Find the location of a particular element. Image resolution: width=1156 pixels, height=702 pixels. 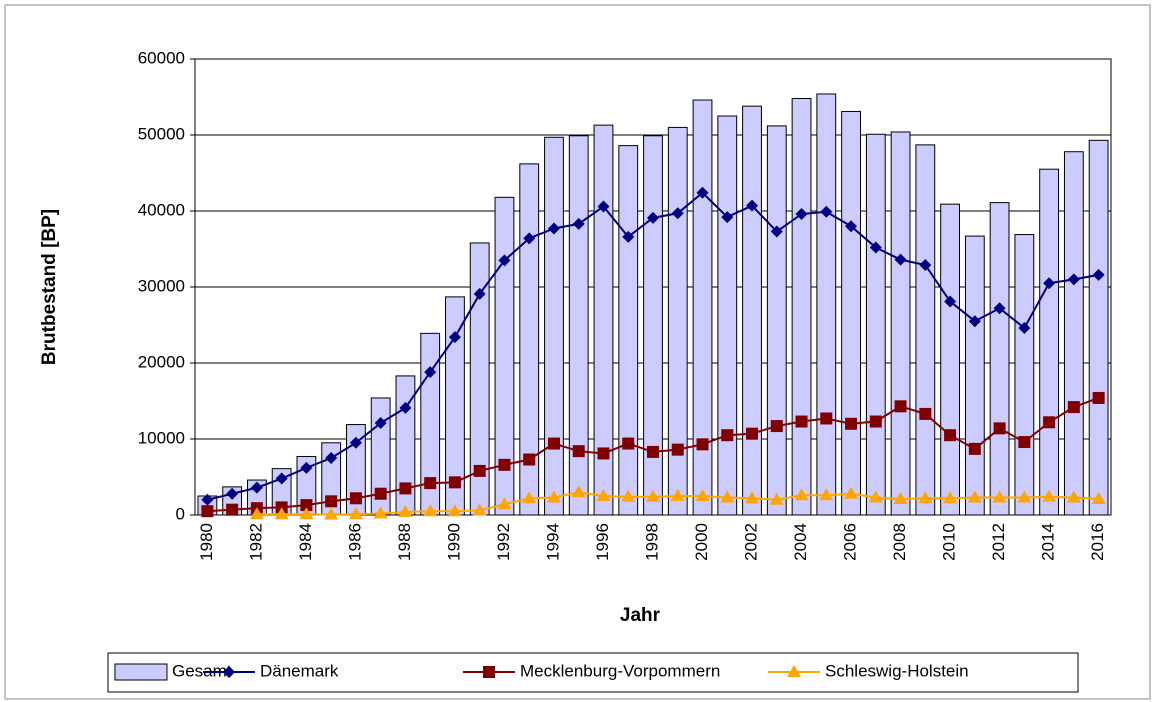

x-tick-label: 1984 is located at coordinates (305, 542).